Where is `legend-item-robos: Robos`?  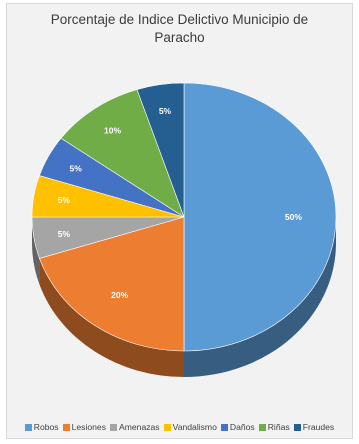
legend-item-robos: Robos is located at coordinates (41, 427).